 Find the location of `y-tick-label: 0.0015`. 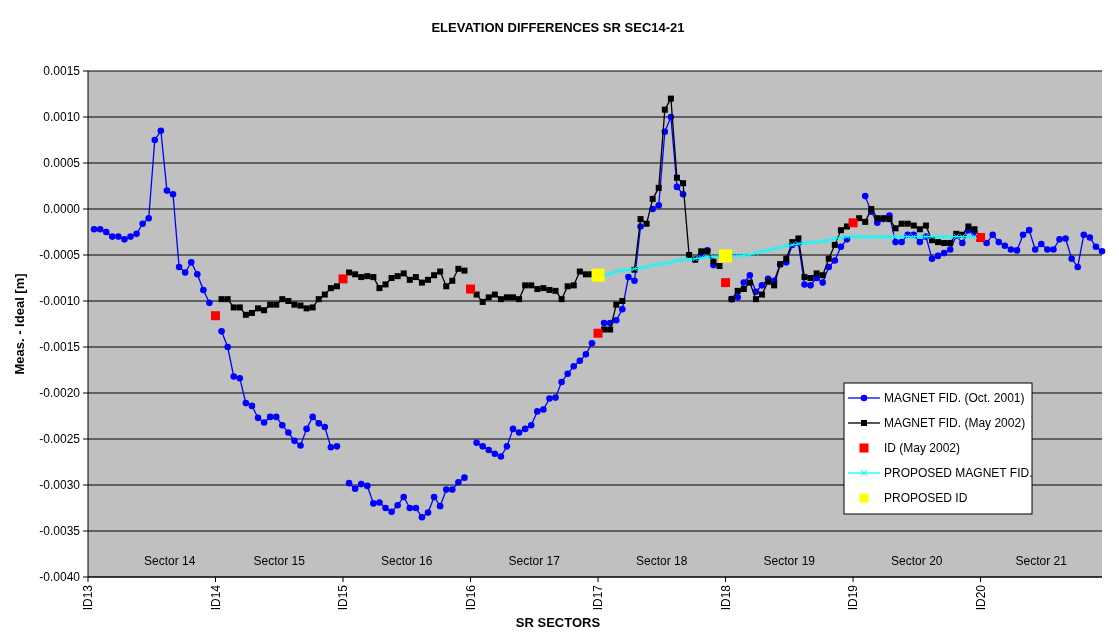

y-tick-label: 0.0015 is located at coordinates (62, 71).